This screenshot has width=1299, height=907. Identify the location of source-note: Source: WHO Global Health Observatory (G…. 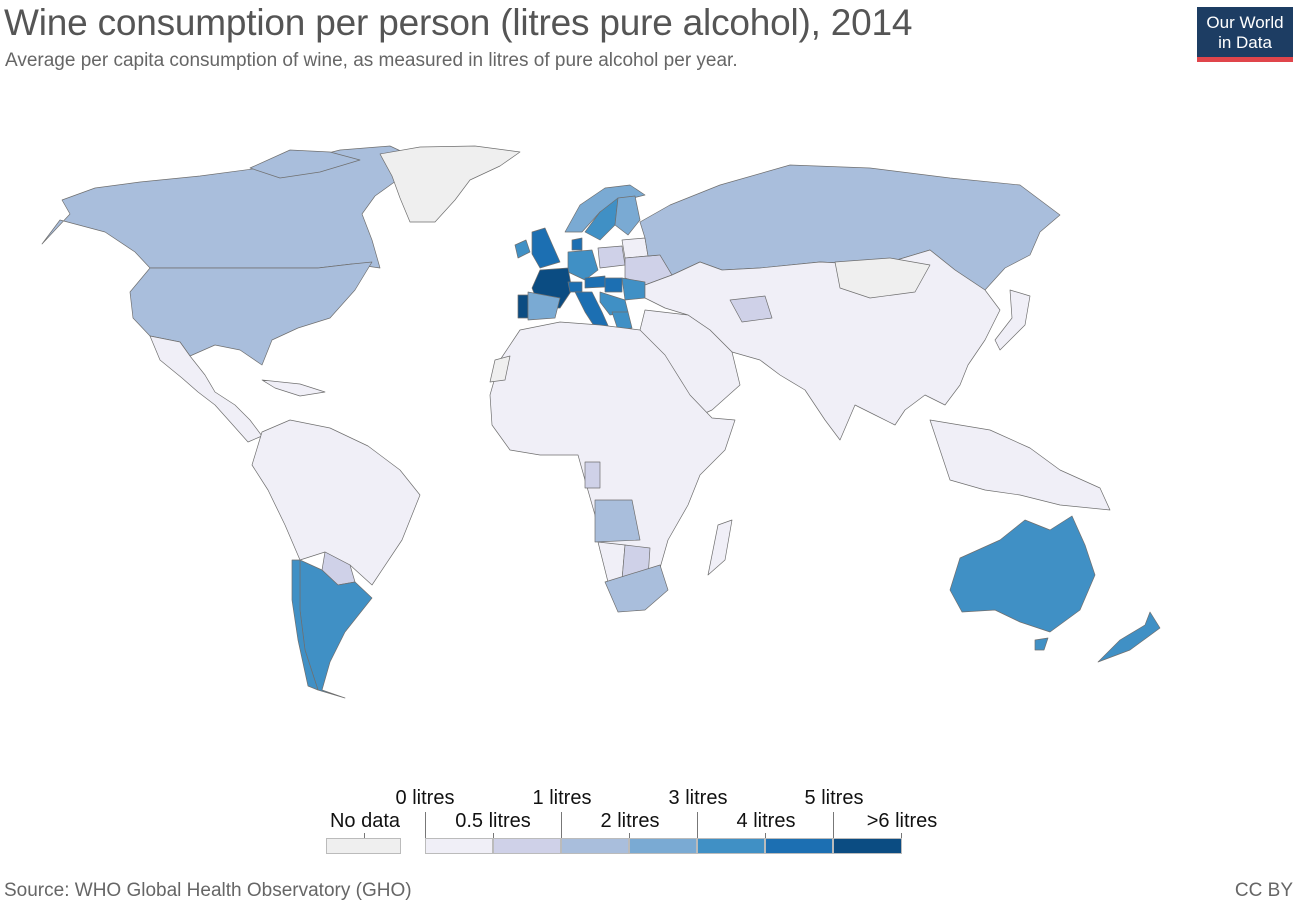
(208, 890).